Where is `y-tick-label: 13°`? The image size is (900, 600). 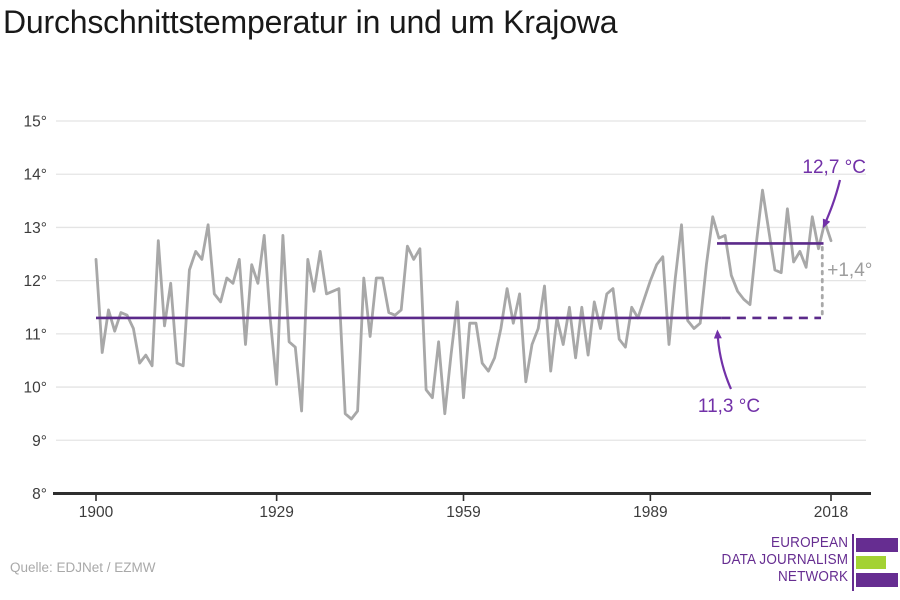
y-tick-label: 13° is located at coordinates (35, 228).